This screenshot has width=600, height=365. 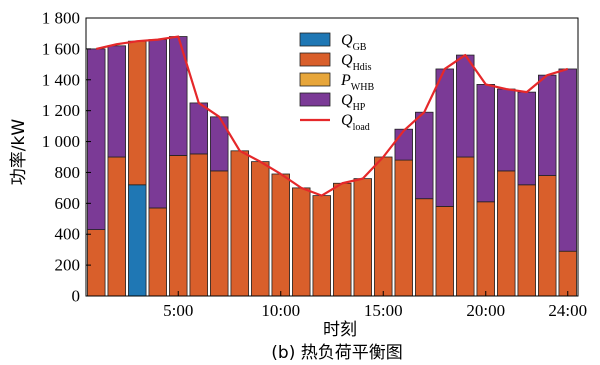 What do you see at coordinates (354, 42) in the screenshot?
I see `legend-label-gb: QGB` at bounding box center [354, 42].